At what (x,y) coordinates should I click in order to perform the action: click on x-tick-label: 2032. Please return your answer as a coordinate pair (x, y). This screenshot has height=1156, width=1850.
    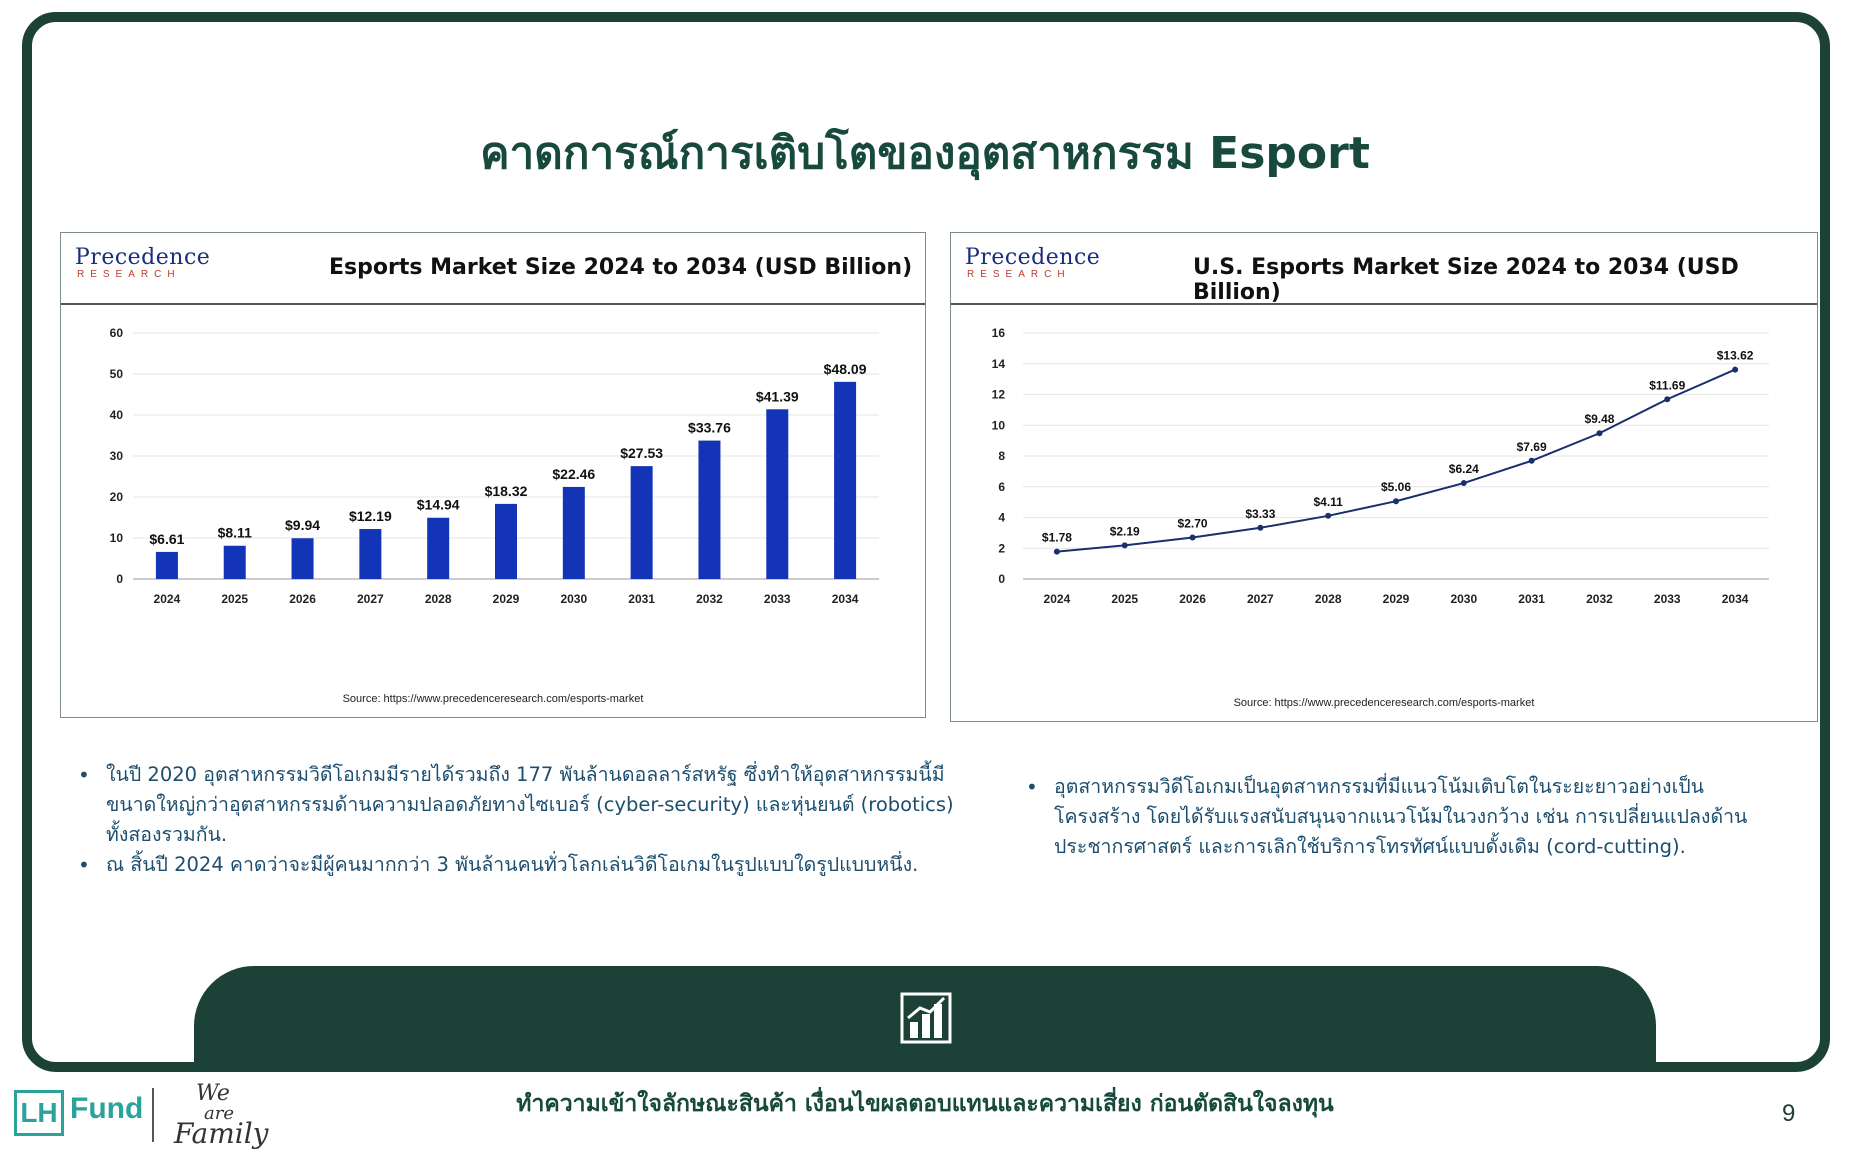
    Looking at the image, I should click on (1599, 599).